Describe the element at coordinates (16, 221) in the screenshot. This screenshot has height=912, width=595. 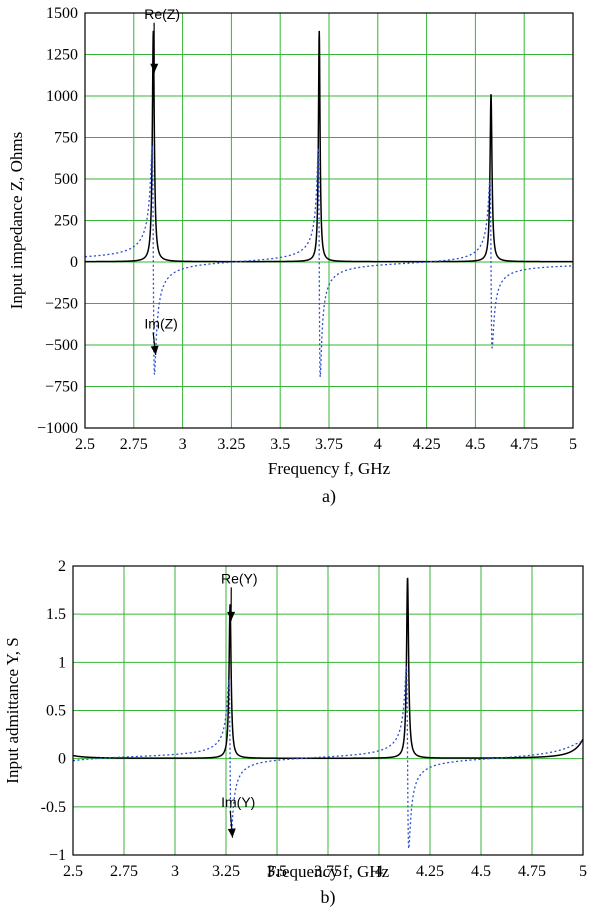
I see `y-axis-label: Input impedance Z, Ohms` at that location.